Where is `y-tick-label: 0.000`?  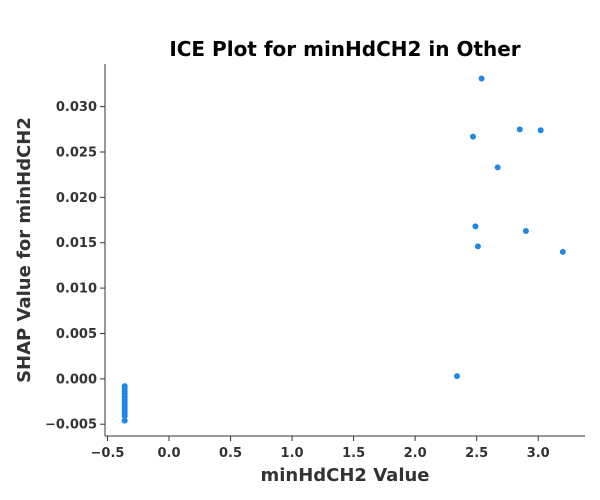
y-tick-label: 0.000 is located at coordinates (76, 379).